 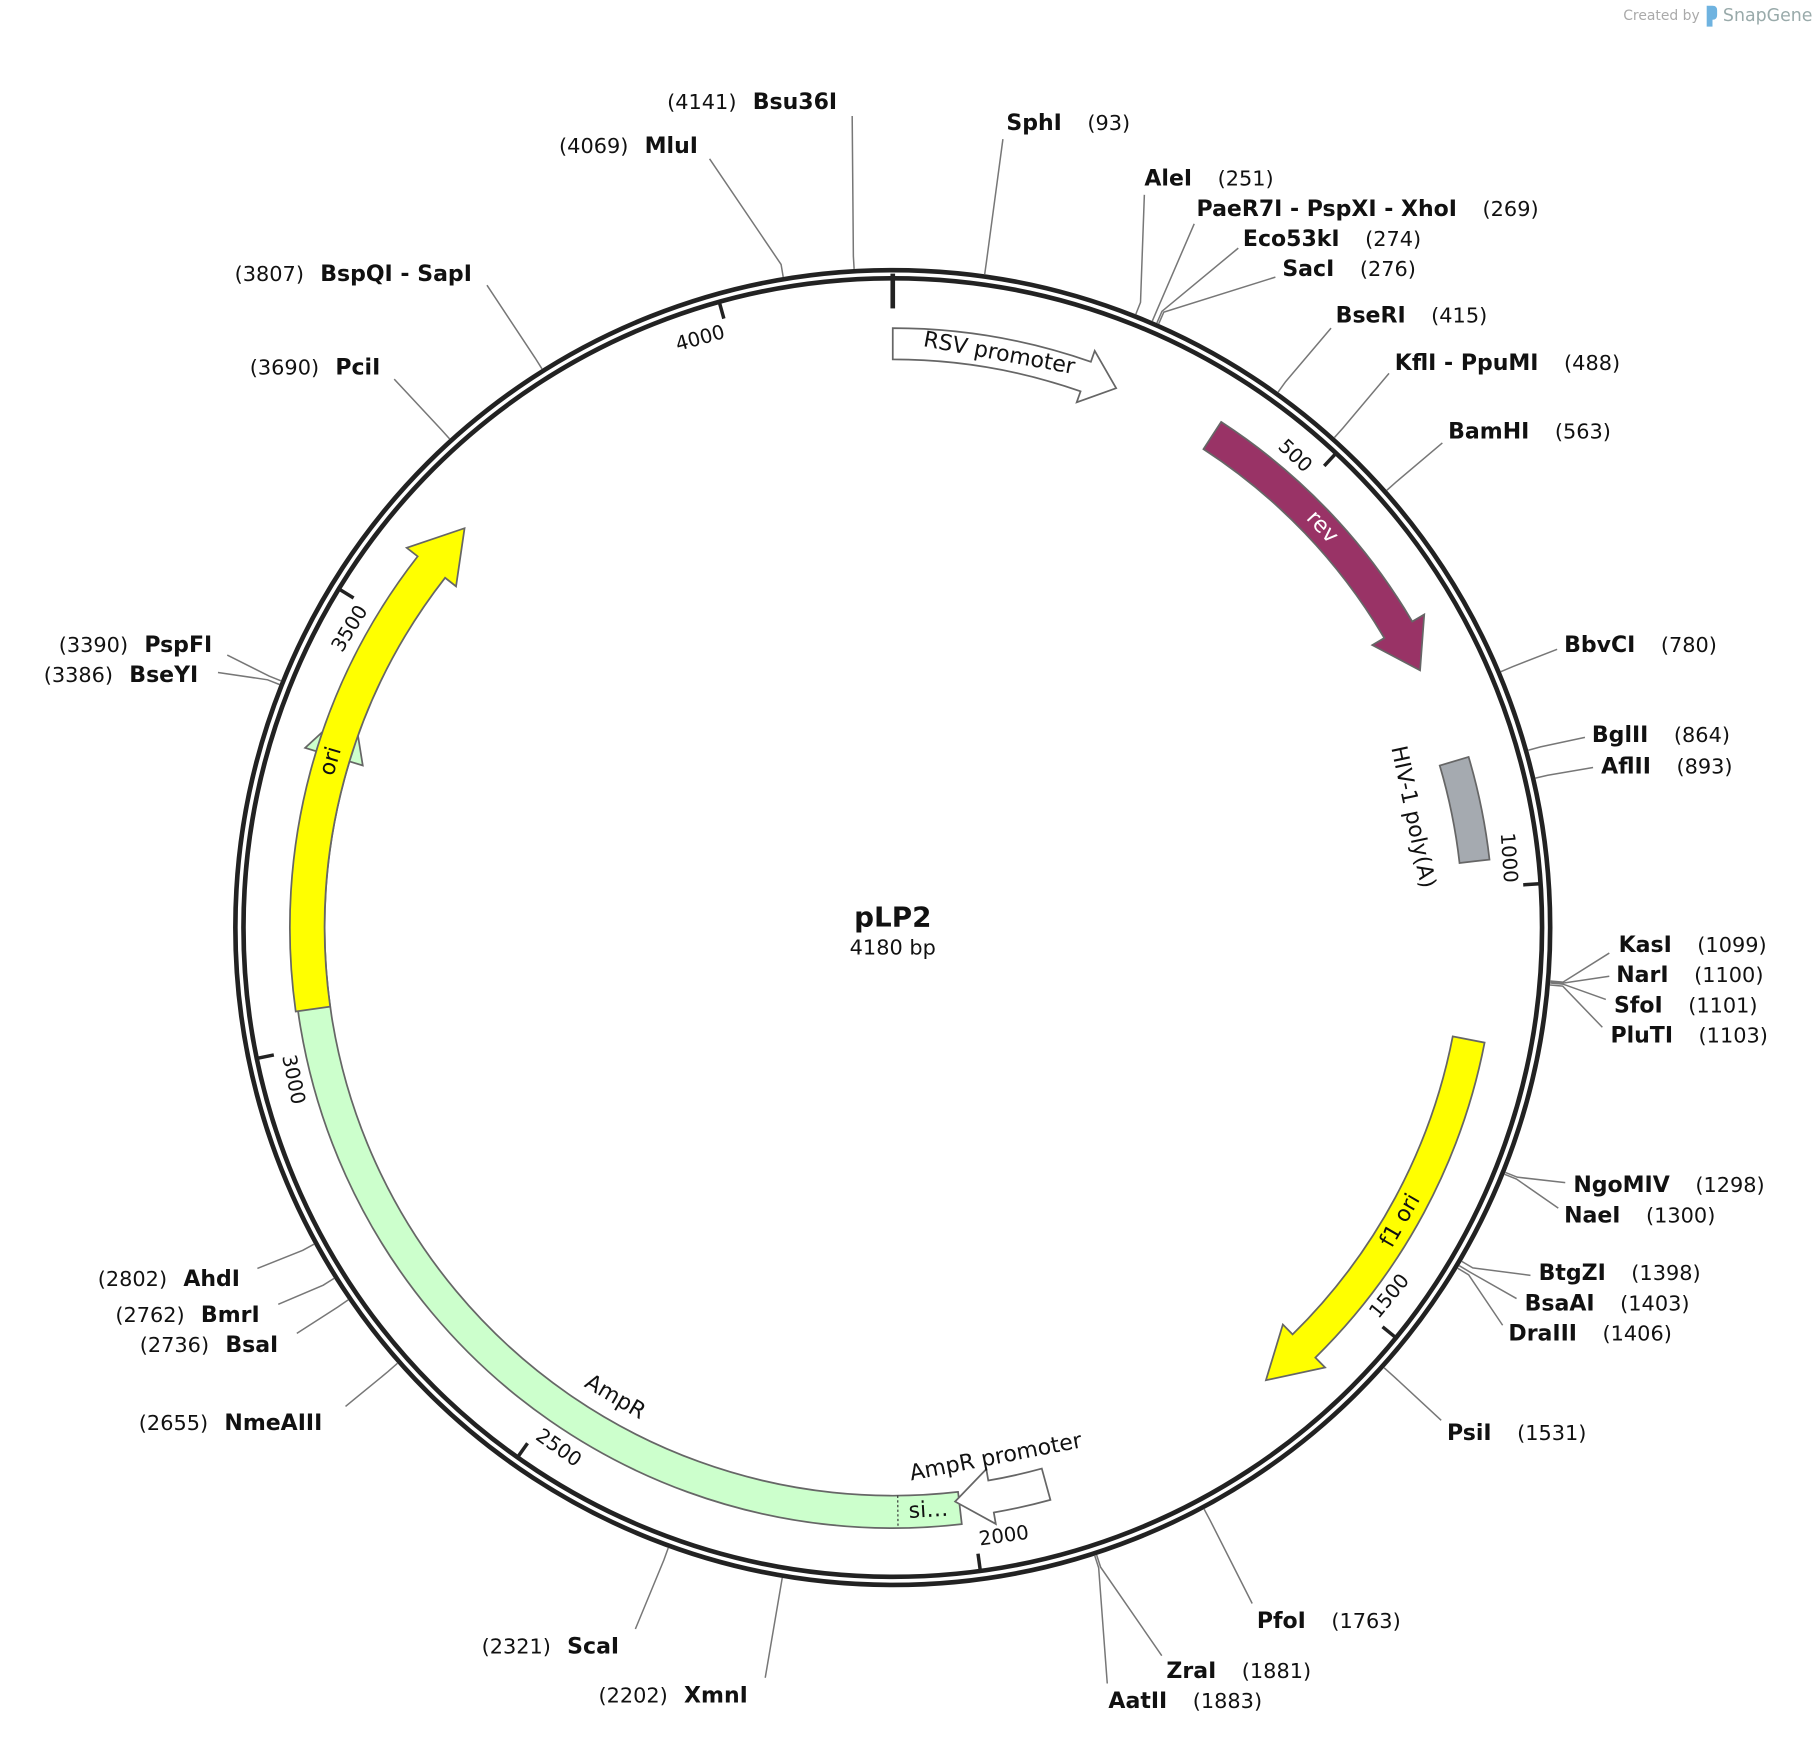 I want to click on feature-label: AmpR promoter, so click(x=996, y=1457).